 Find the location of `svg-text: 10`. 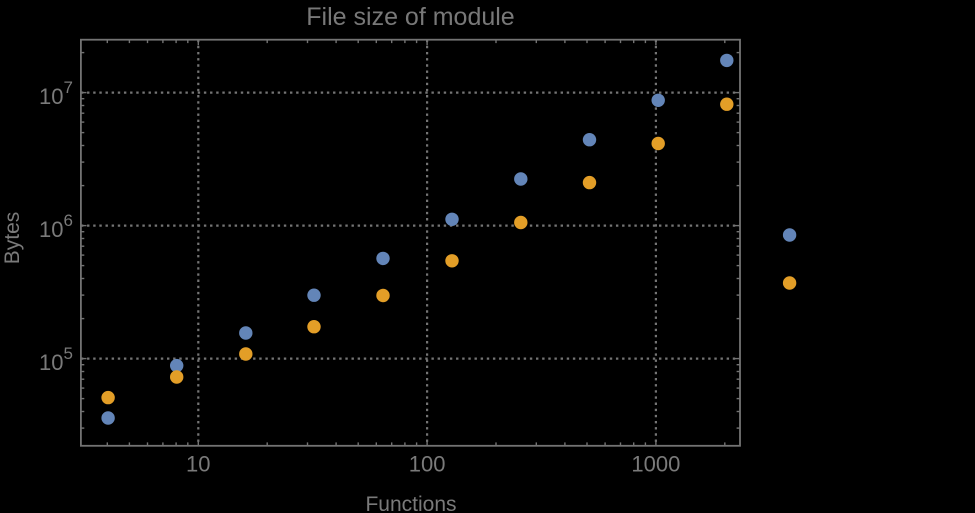

svg-text: 10 is located at coordinates (198, 464).